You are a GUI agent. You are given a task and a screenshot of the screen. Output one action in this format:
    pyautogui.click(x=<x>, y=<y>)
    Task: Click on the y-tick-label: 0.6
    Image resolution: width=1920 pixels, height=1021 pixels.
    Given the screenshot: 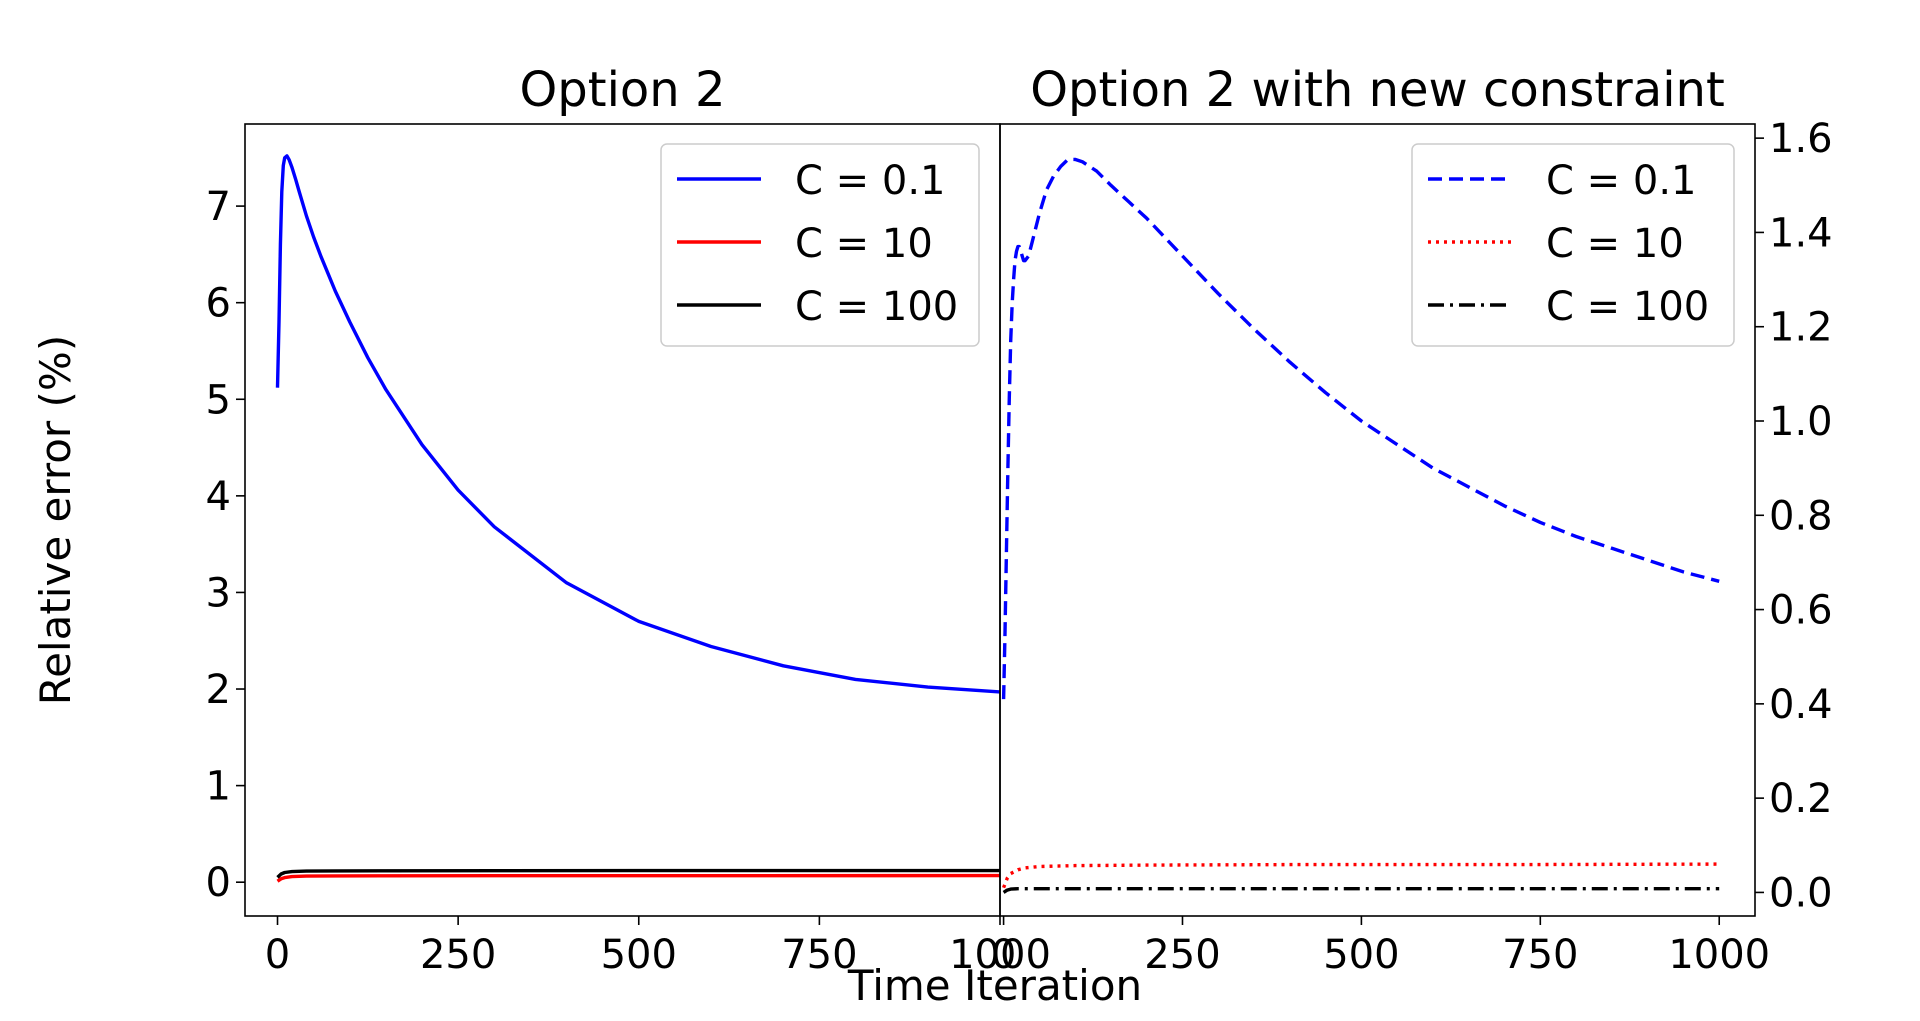 What is the action you would take?
    pyautogui.click(x=1801, y=611)
    